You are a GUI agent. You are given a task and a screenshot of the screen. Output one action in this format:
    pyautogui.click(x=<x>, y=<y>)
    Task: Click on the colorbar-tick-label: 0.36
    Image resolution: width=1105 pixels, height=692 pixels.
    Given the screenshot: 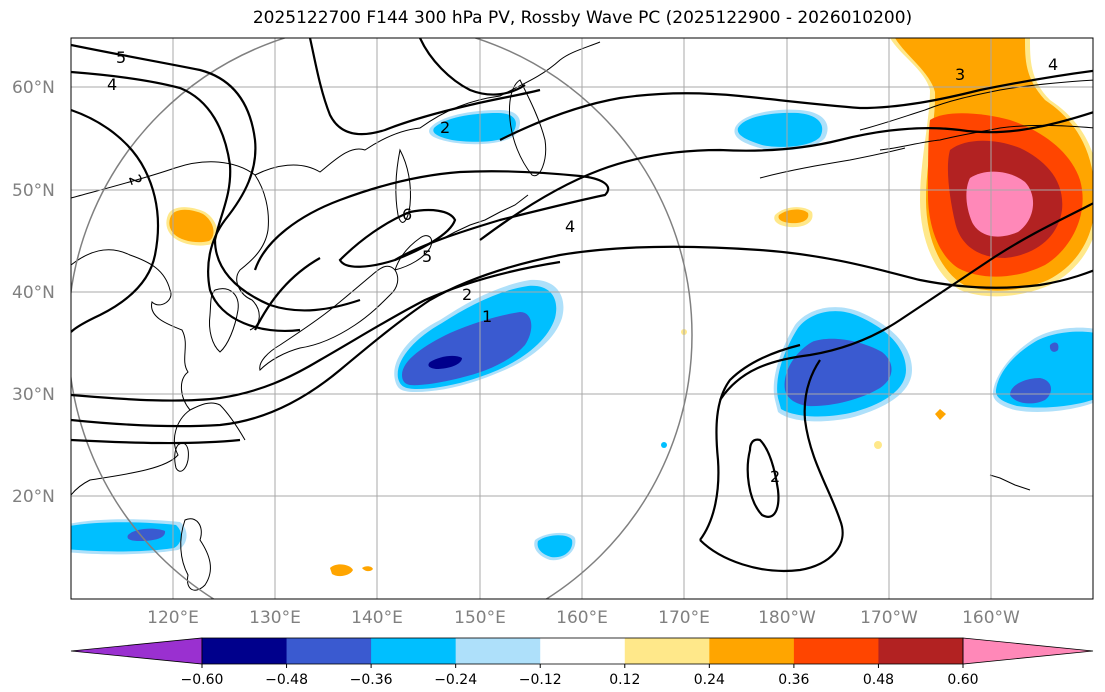 What is the action you would take?
    pyautogui.click(x=793, y=680)
    